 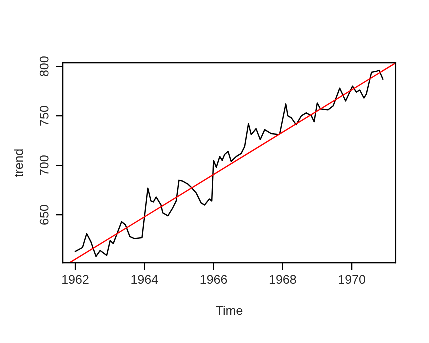 I want to click on y-axis-title: trend, so click(x=19, y=164).